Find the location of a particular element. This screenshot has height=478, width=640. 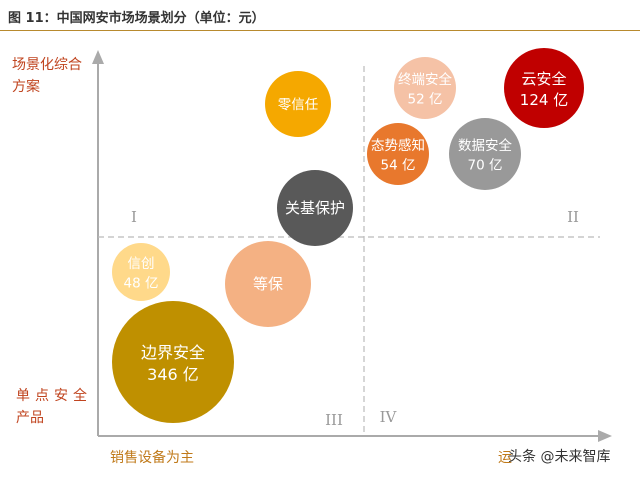

y-axis-label-bottom-line-1: 单点安全 is located at coordinates (54, 396).